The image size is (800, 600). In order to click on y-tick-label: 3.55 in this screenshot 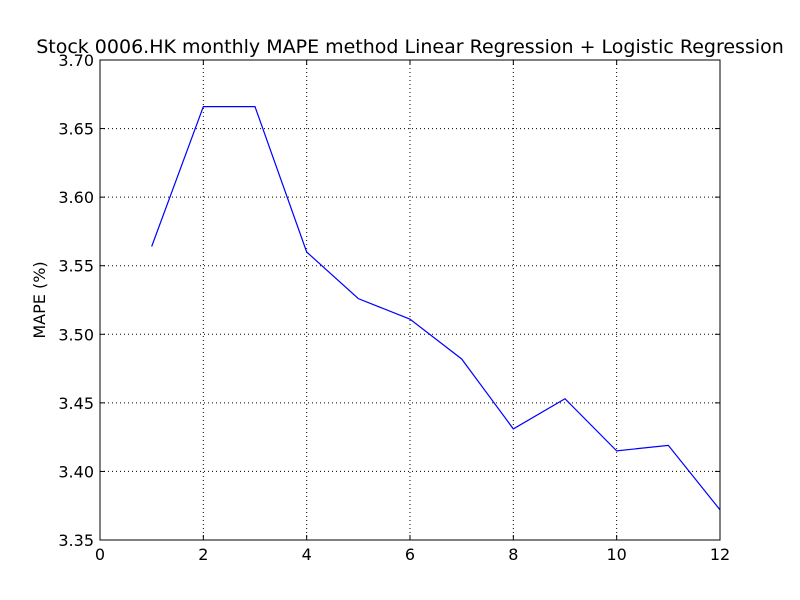, I will do `click(76, 266)`.